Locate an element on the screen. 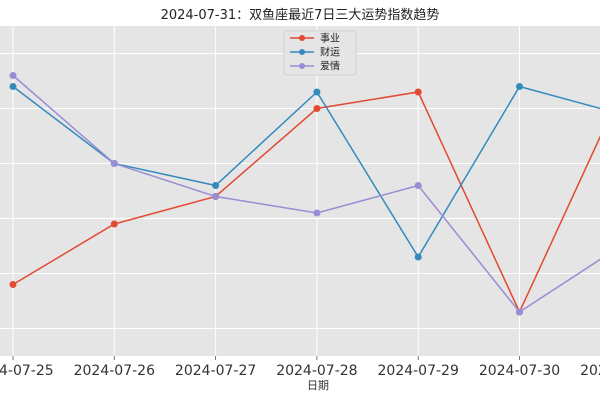 The width and height of the screenshot is (600, 400). legend-entry-1: 财运 is located at coordinates (315, 52).